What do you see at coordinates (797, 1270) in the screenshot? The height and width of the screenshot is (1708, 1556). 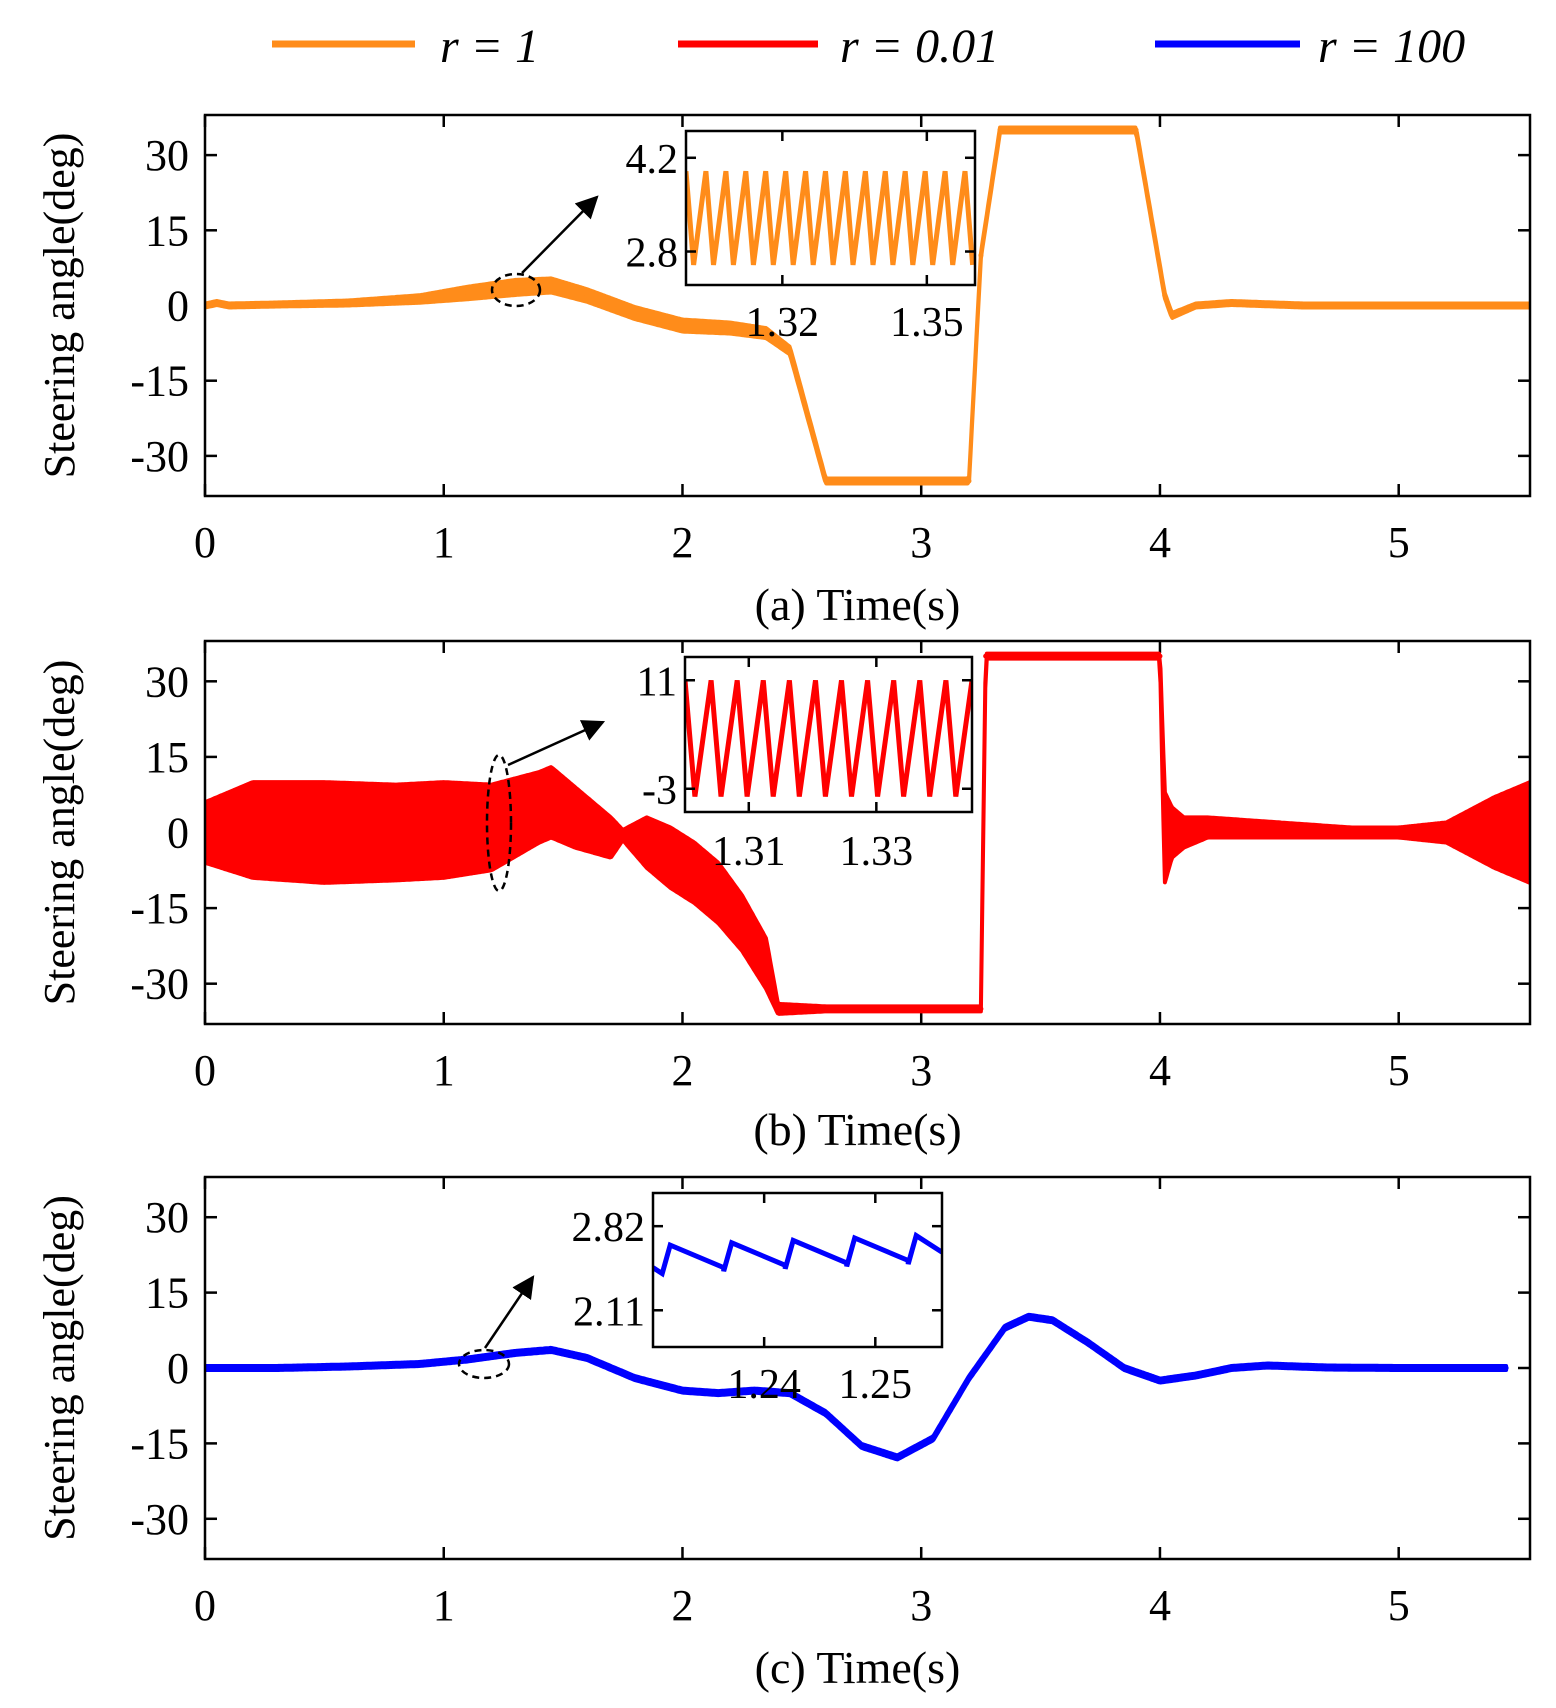 I see `inset-background` at bounding box center [797, 1270].